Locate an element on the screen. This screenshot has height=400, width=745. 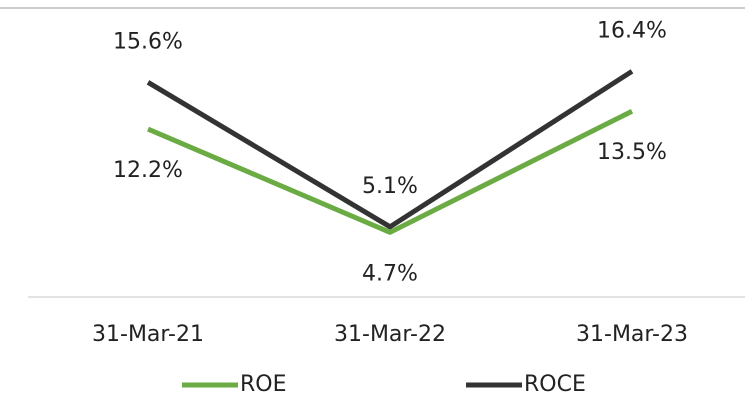
legend-label: ROE is located at coordinates (263, 384).